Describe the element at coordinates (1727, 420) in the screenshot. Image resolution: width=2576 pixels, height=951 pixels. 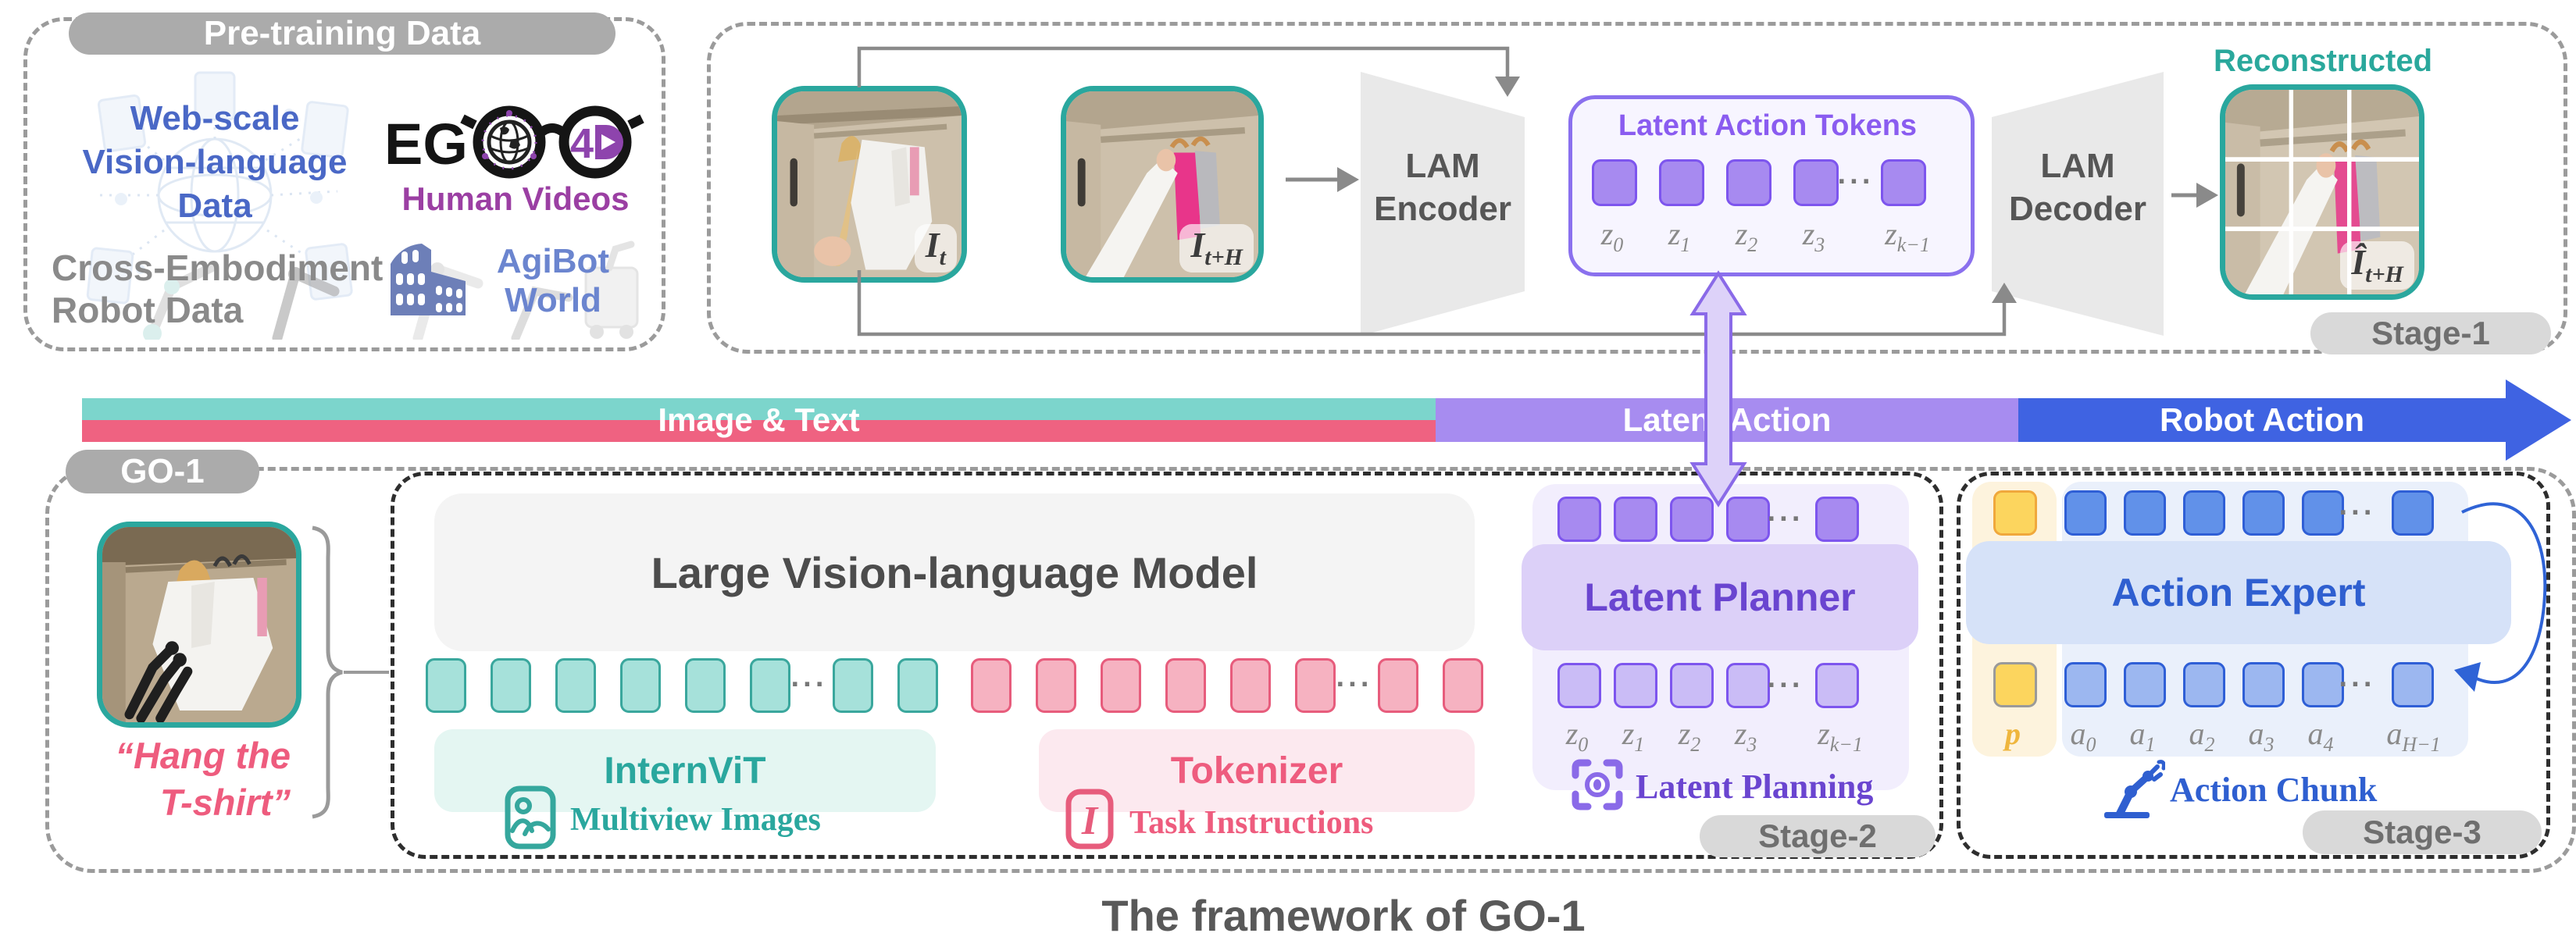
I see `flow-segment-latent-action: Latent Action` at that location.